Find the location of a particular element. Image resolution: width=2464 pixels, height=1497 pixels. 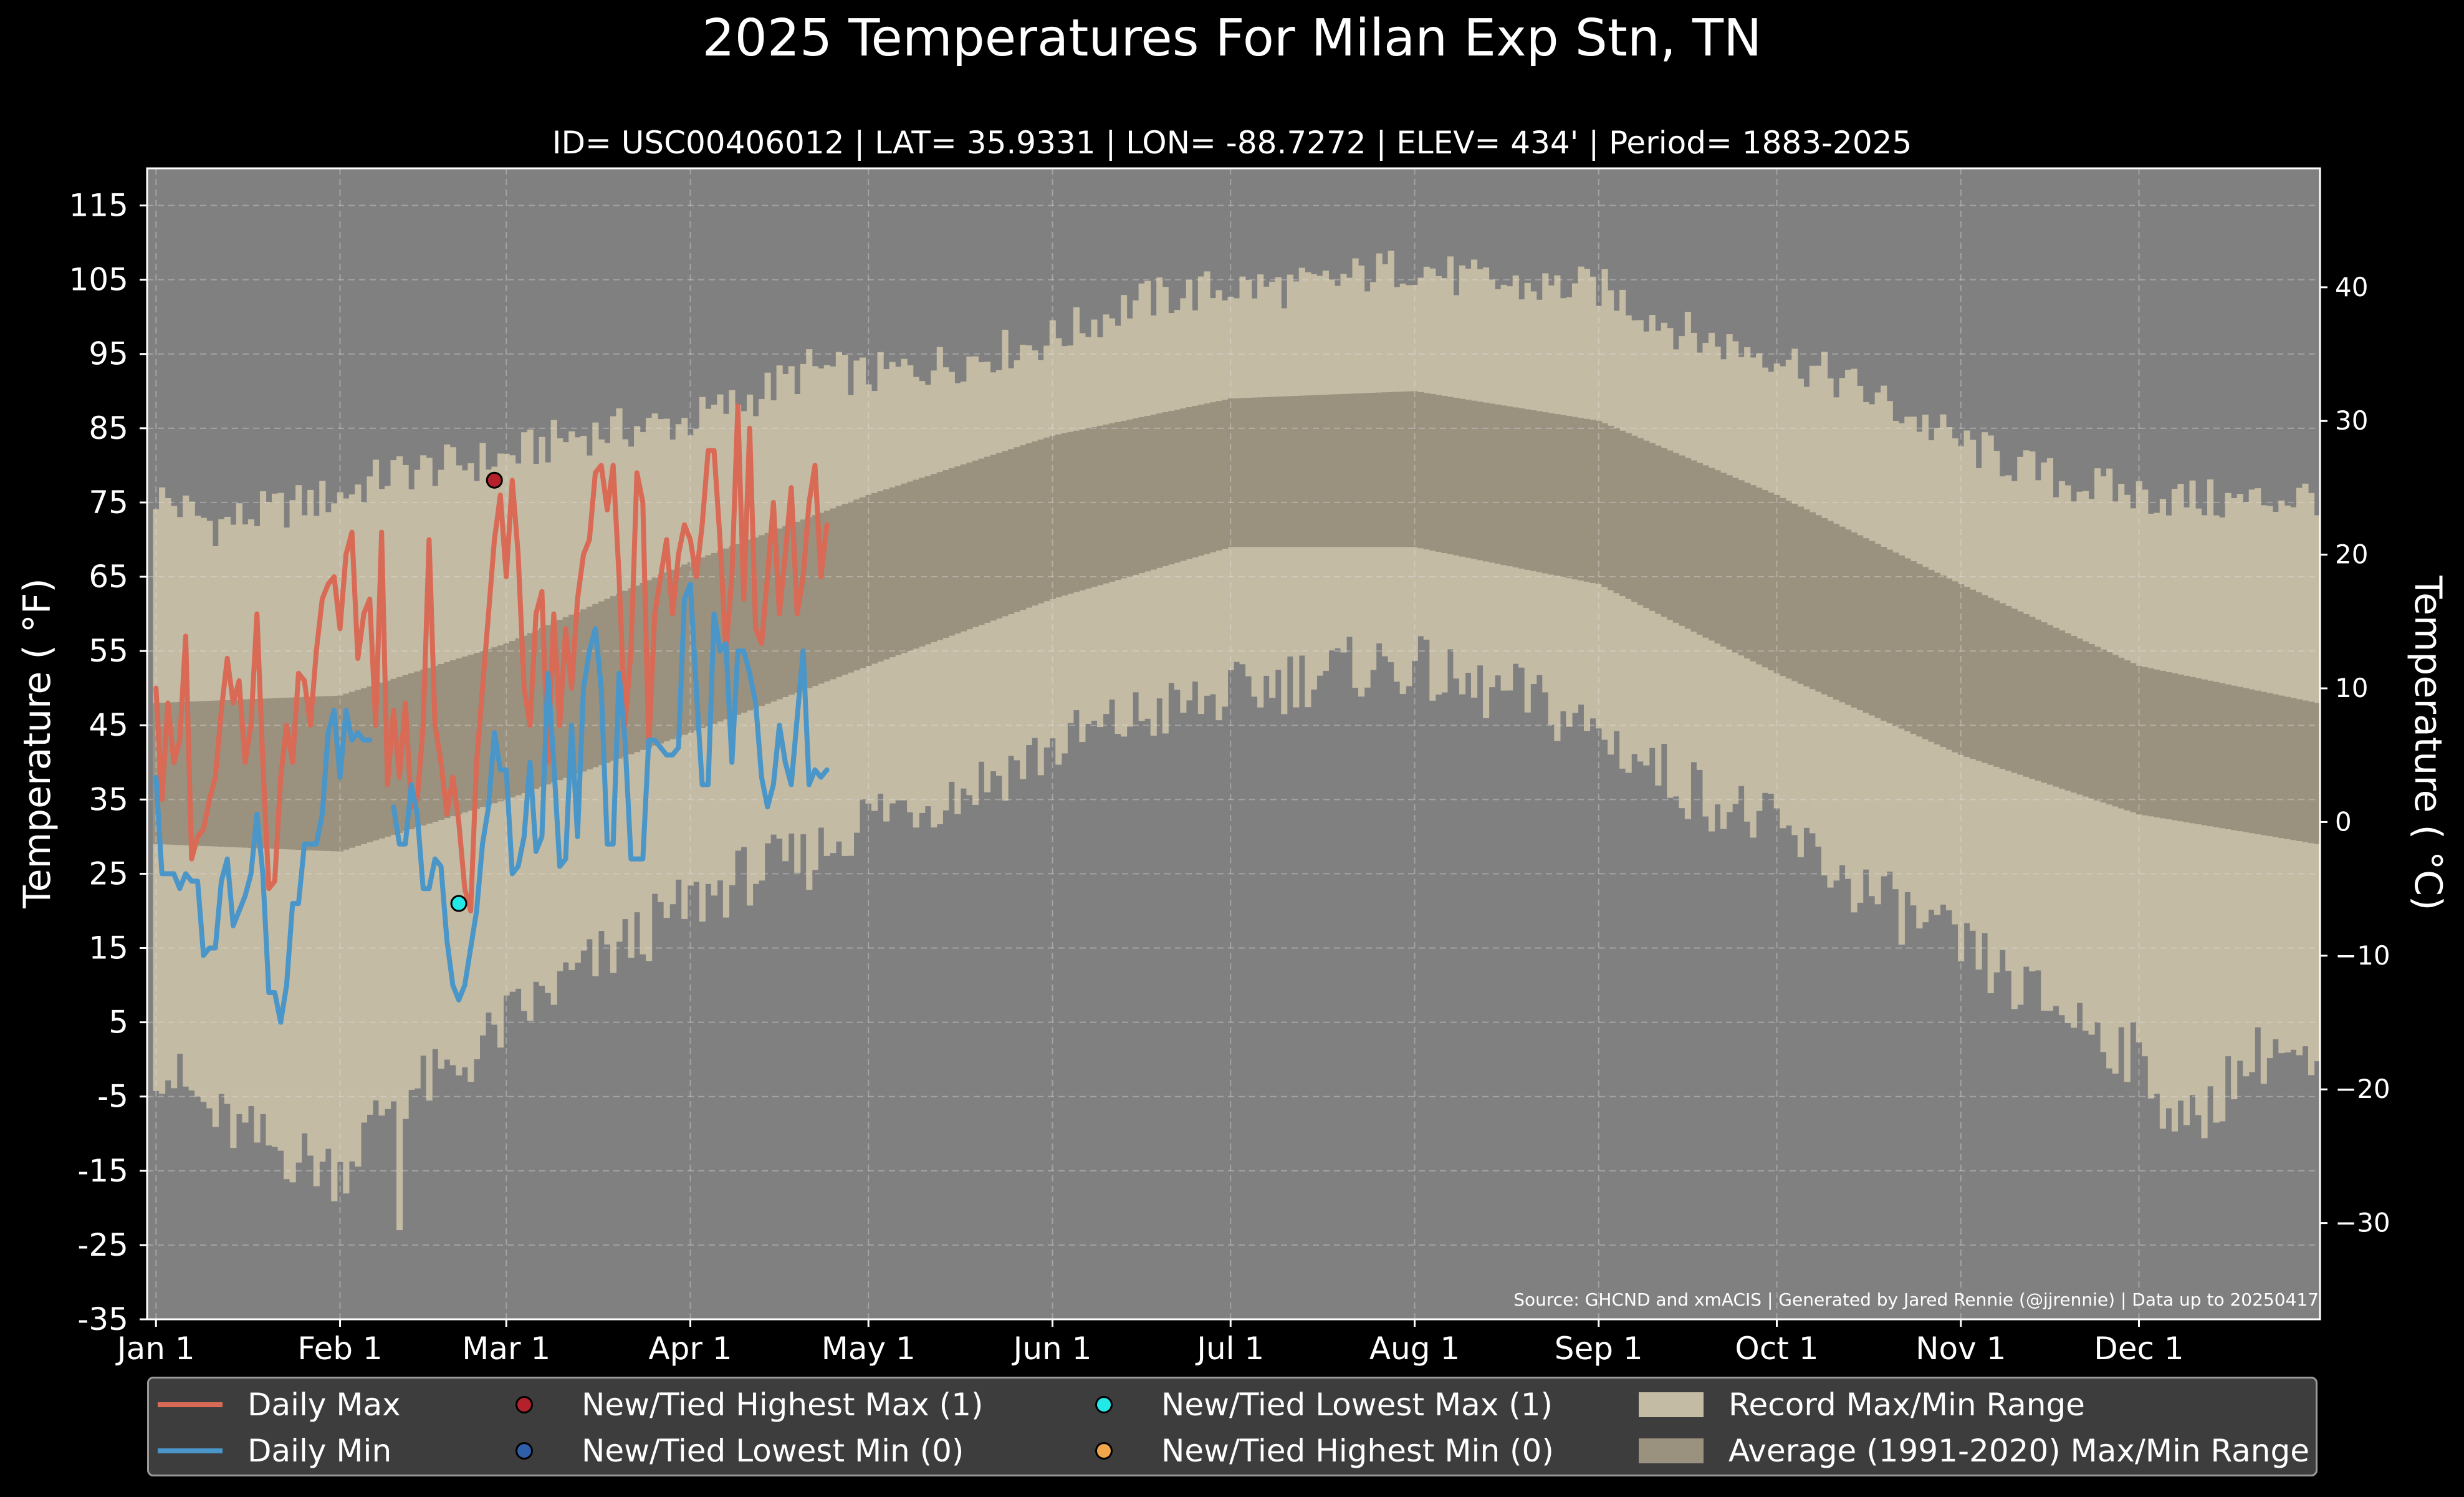

legend-label: Daily Min is located at coordinates (319, 1451).